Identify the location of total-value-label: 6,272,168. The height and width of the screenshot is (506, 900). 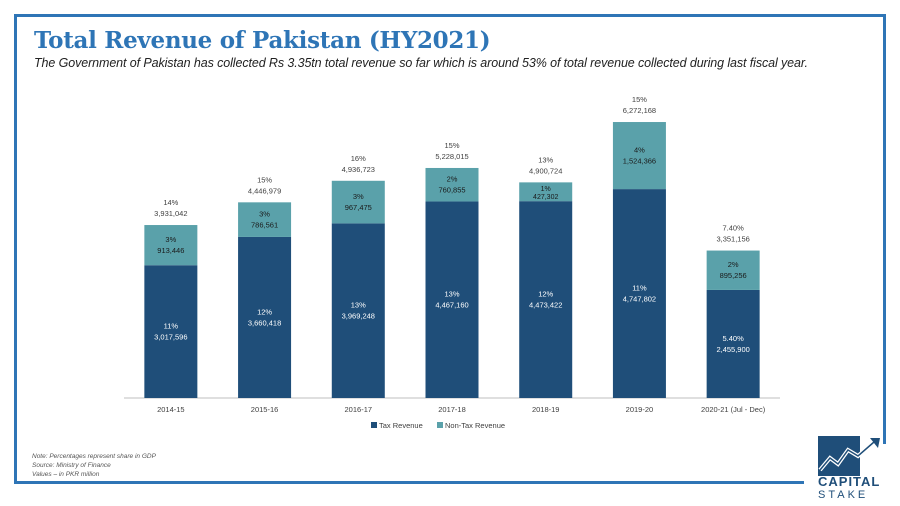
(639, 110).